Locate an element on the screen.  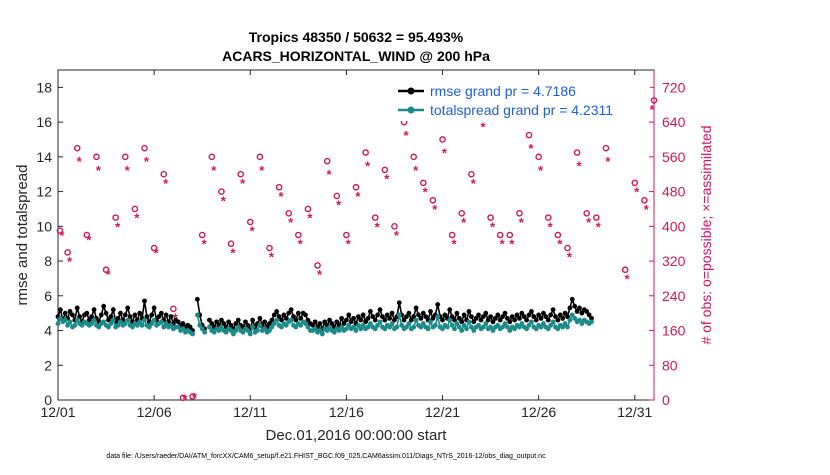
y2-tick-label: 480 is located at coordinates (674, 192).